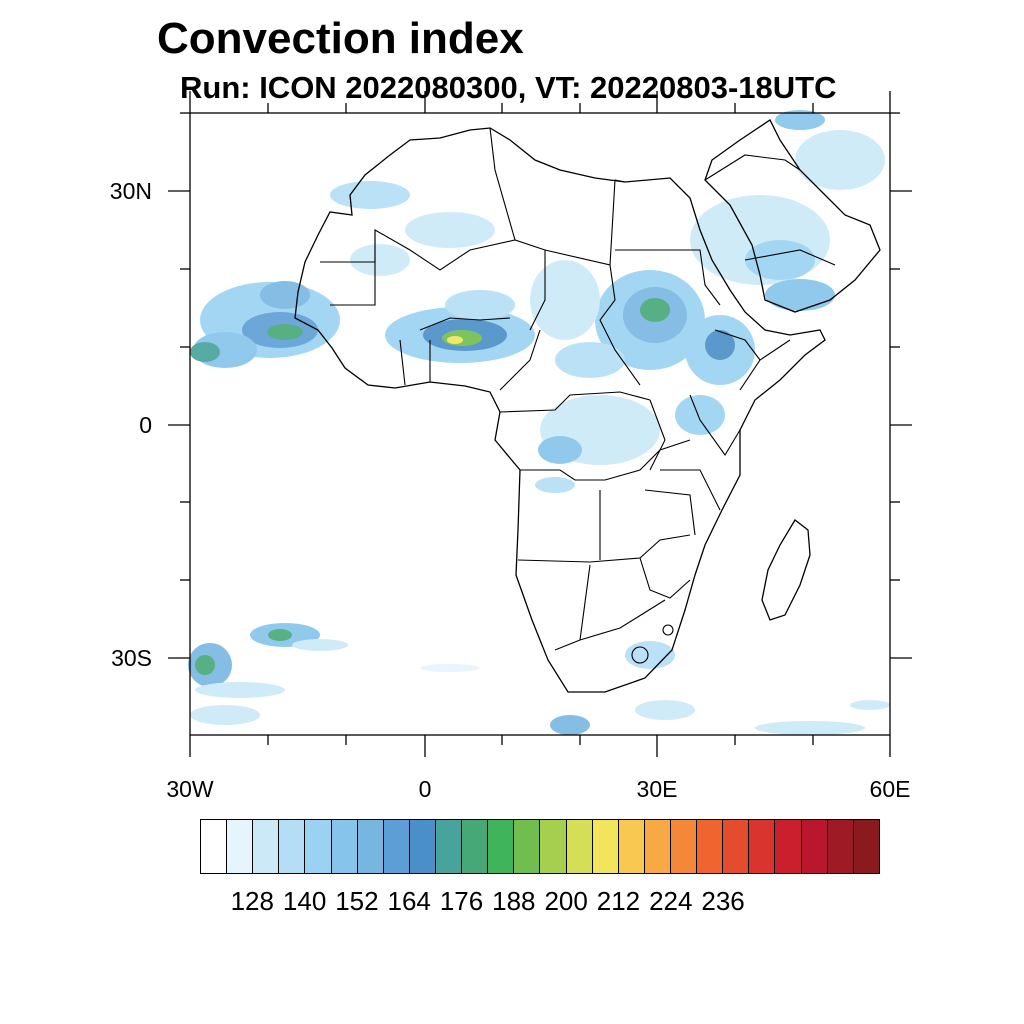 The height and width of the screenshot is (1024, 1024). I want to click on lon-label-60e: 60E, so click(890, 789).